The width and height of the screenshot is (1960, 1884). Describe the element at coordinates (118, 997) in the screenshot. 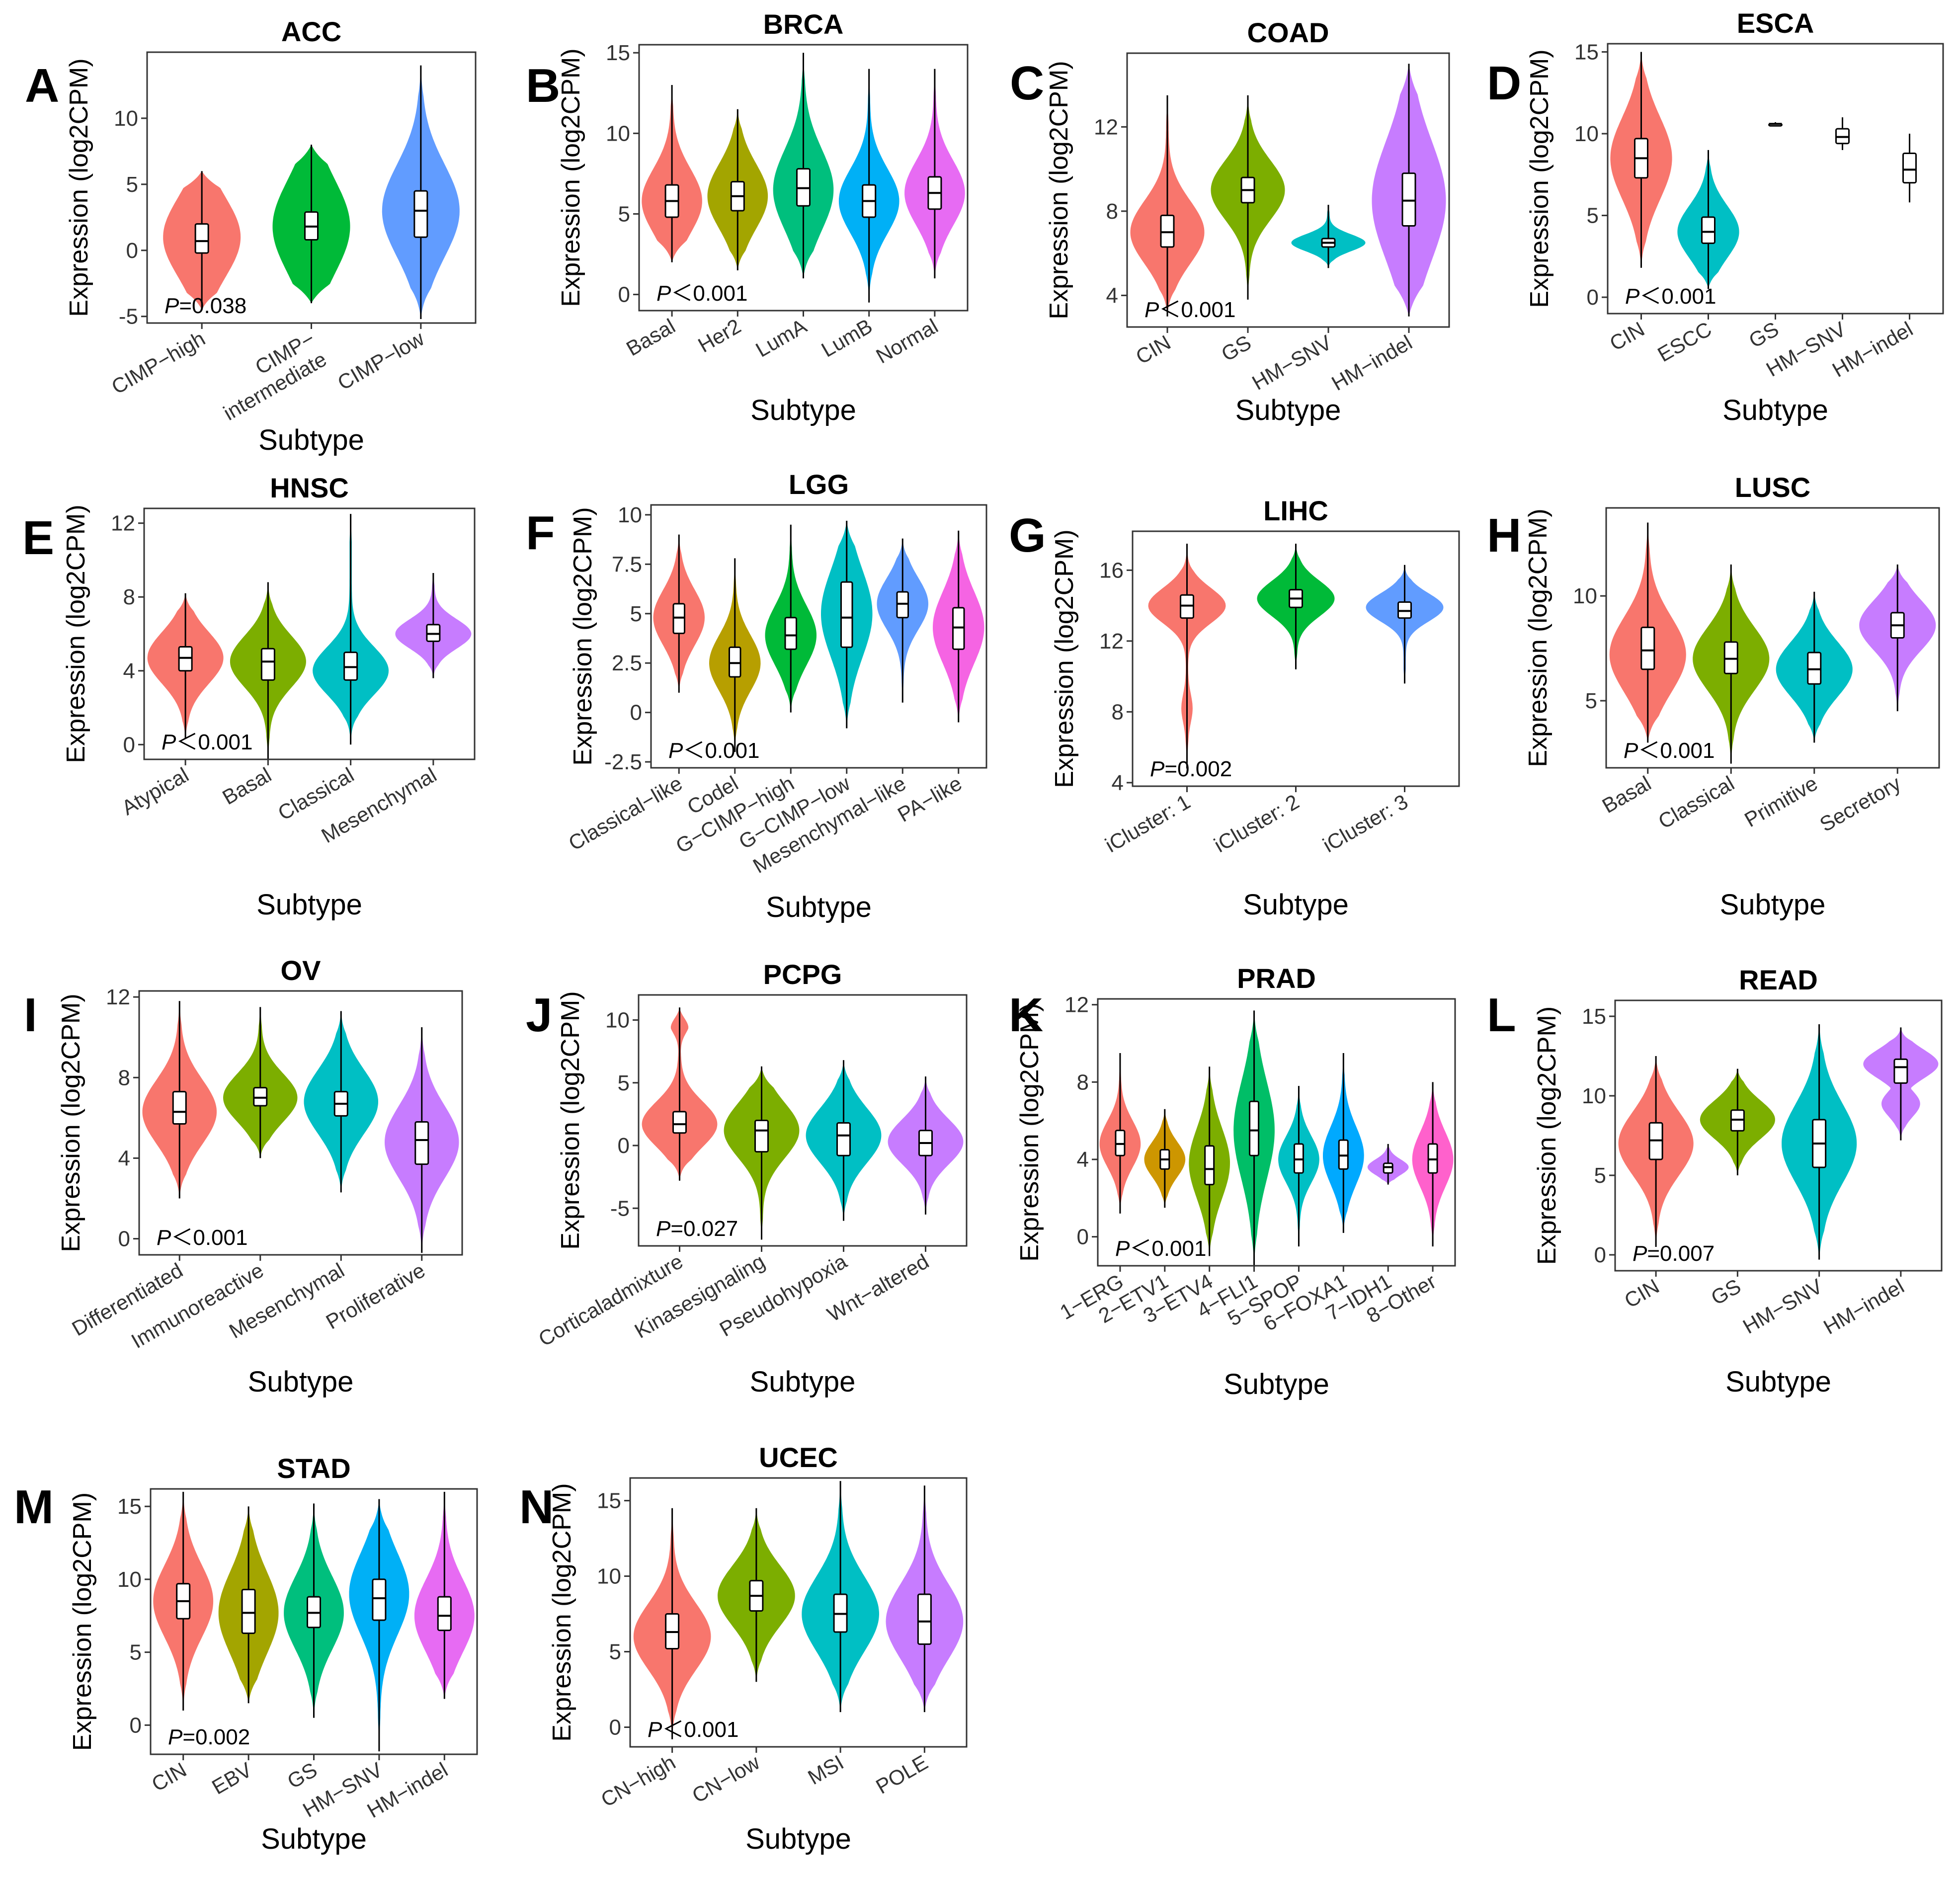

I see `y-tick-label: 12` at that location.